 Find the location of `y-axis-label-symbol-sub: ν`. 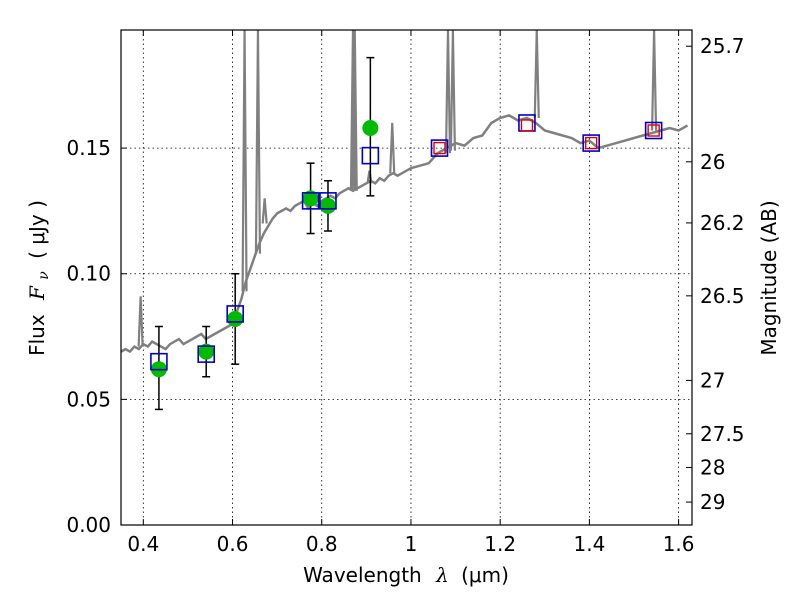

y-axis-label-symbol-sub: ν is located at coordinates (44, 275).